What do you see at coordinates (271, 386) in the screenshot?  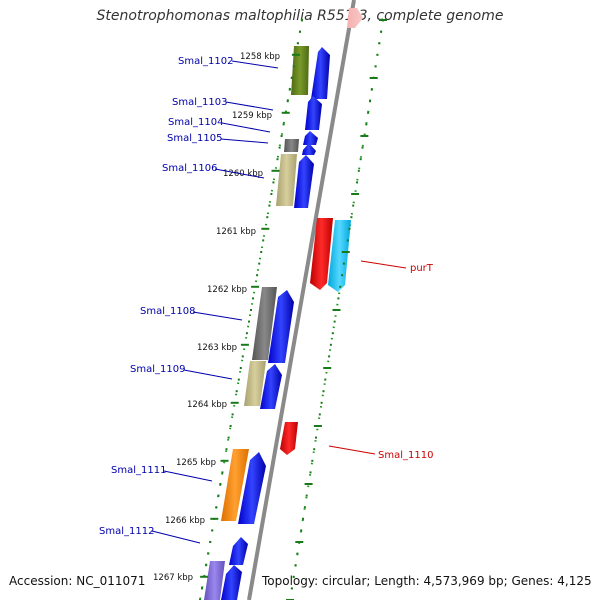 I see `gene-smal-1109-arrow` at bounding box center [271, 386].